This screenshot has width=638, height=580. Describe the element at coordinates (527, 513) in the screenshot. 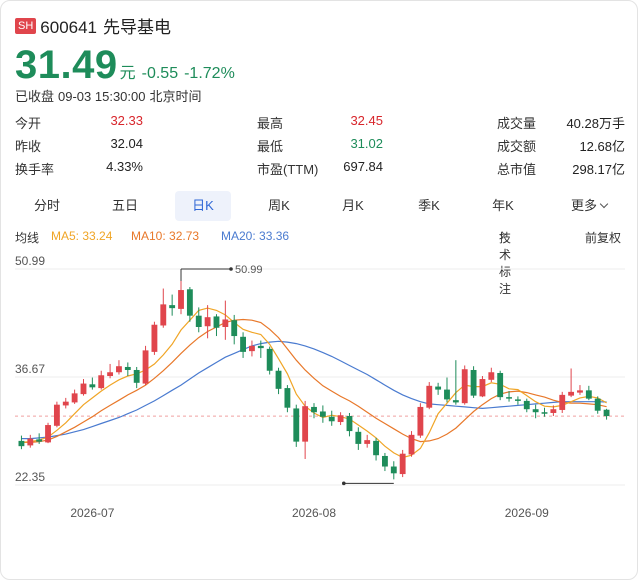

I see `x-axis-tick-label: 2026-09` at that location.